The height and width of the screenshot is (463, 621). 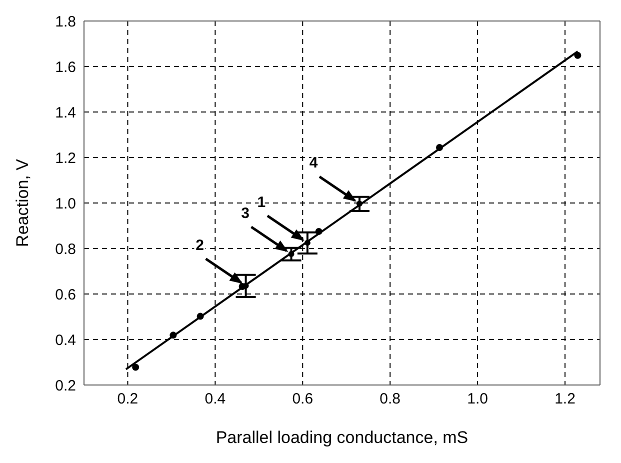 I want to click on x-tick-label: 0.6, so click(x=303, y=399).